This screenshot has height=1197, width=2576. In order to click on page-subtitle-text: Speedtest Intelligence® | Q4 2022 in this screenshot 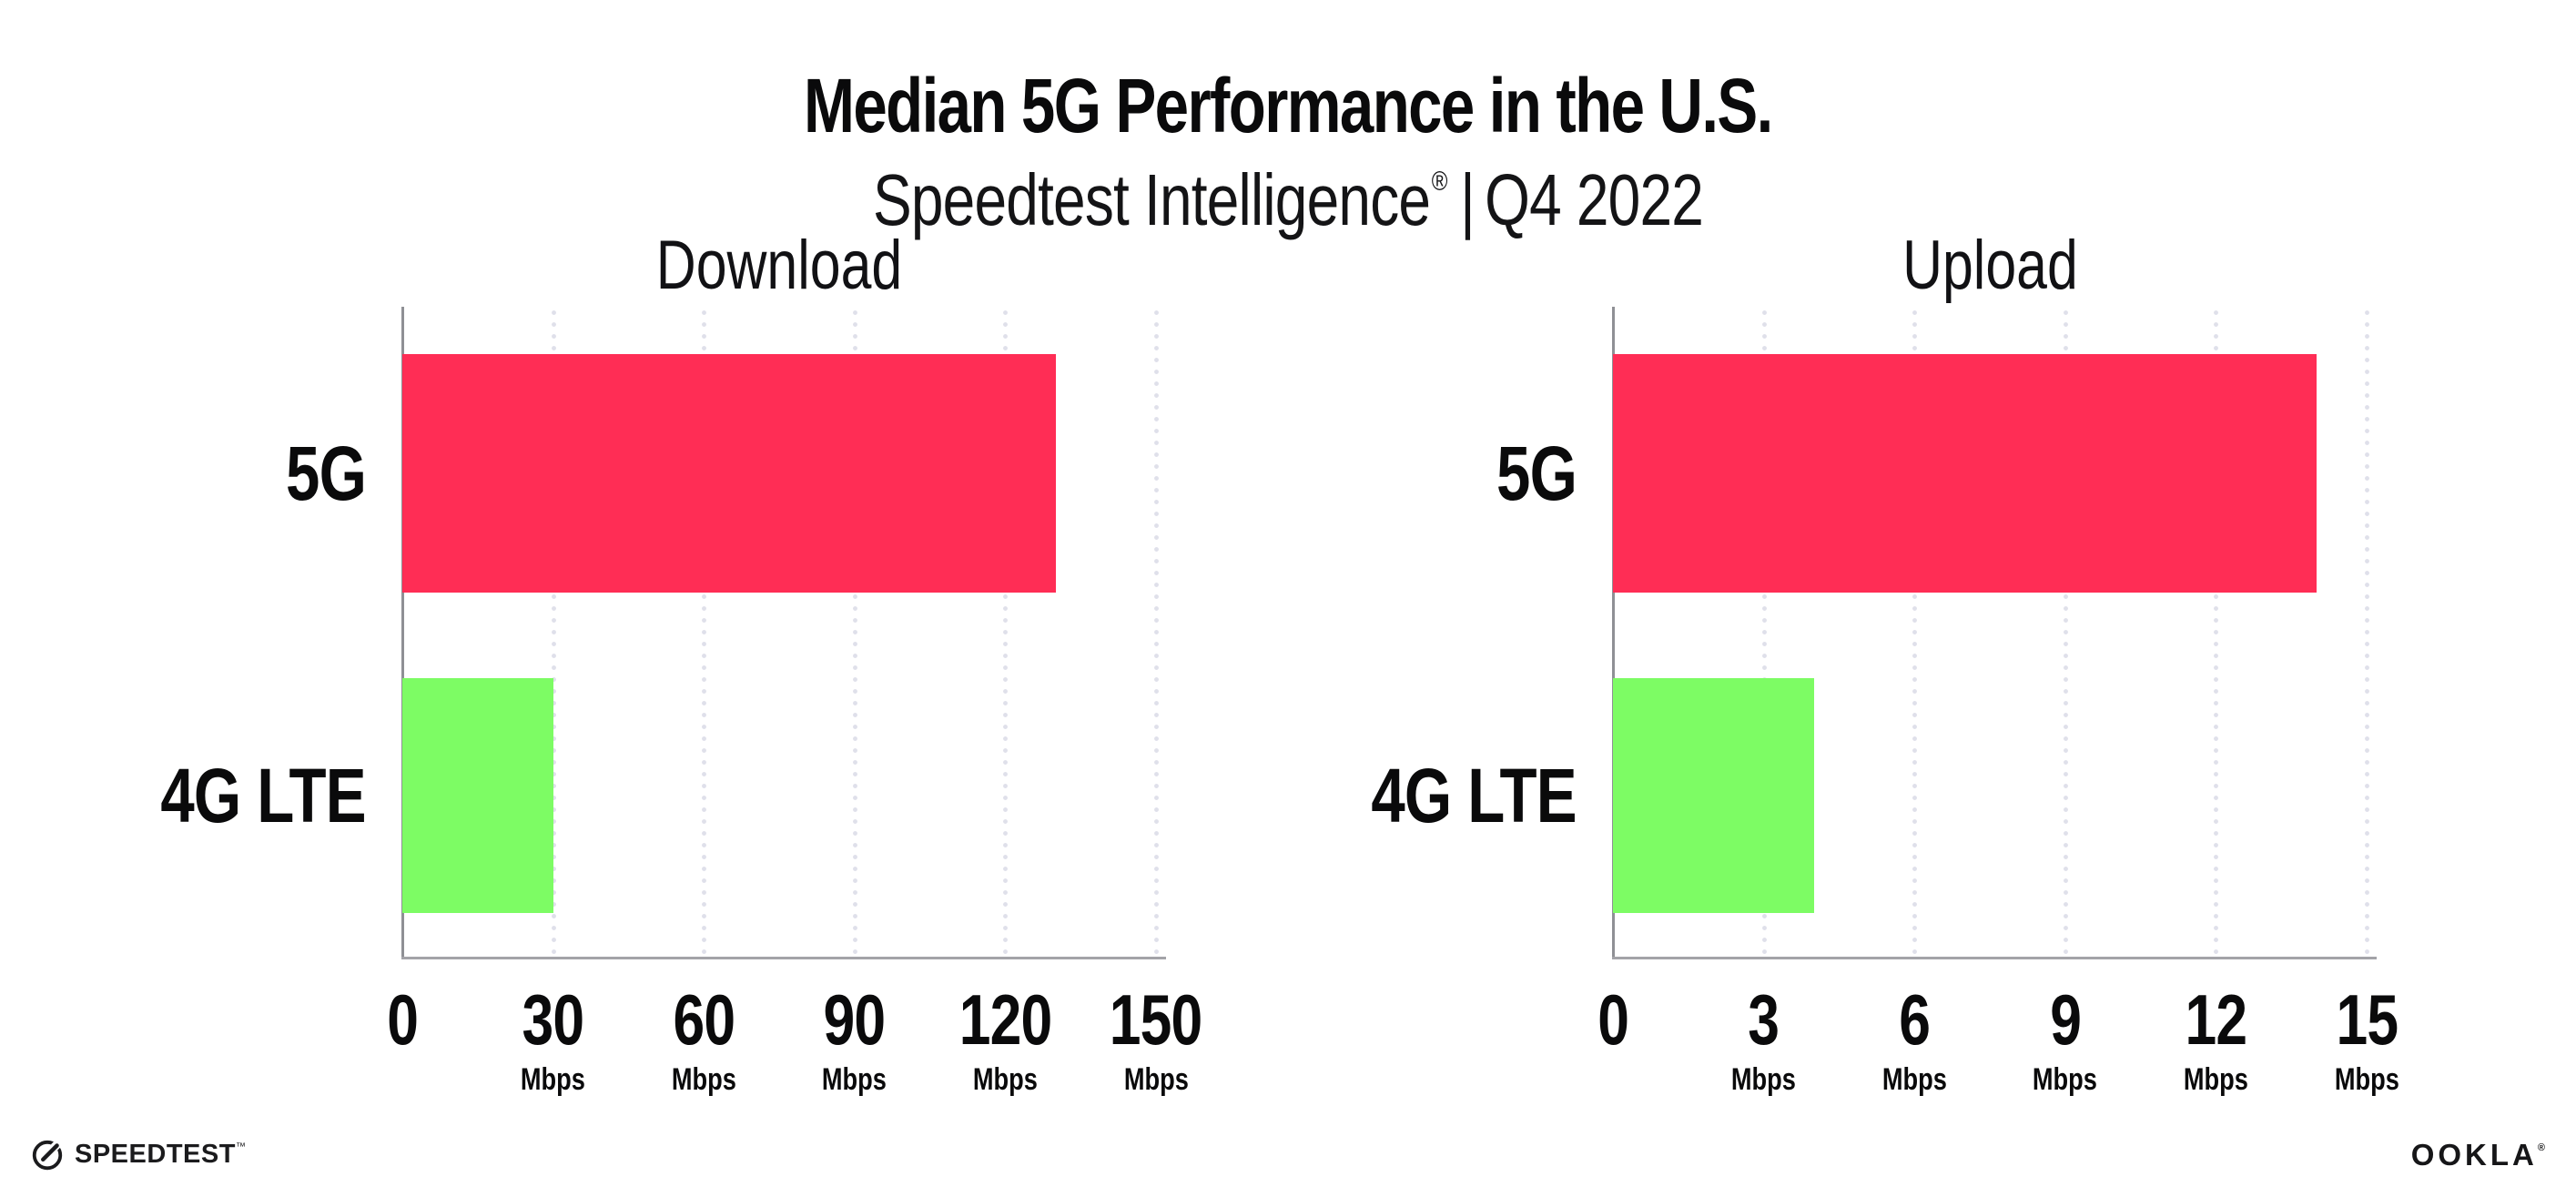, I will do `click(1288, 200)`.